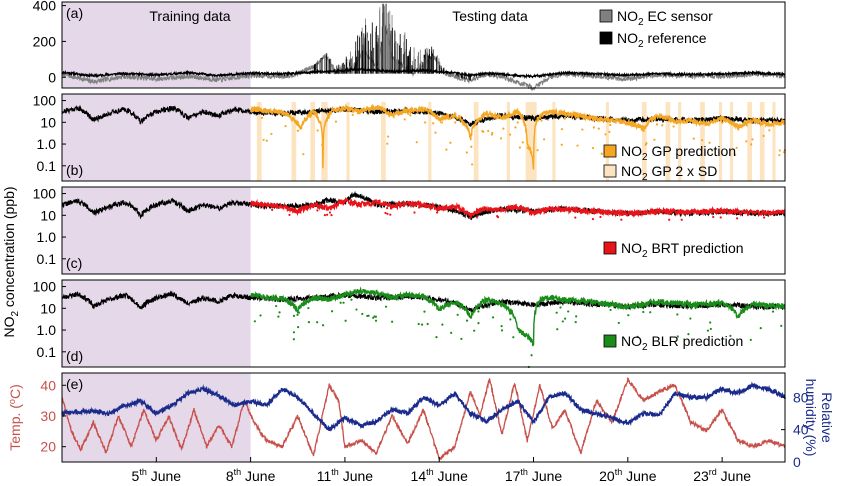 The image size is (850, 486). What do you see at coordinates (47, 330) in the screenshot?
I see `panel-d-tick-label-left: 1.0` at bounding box center [47, 330].